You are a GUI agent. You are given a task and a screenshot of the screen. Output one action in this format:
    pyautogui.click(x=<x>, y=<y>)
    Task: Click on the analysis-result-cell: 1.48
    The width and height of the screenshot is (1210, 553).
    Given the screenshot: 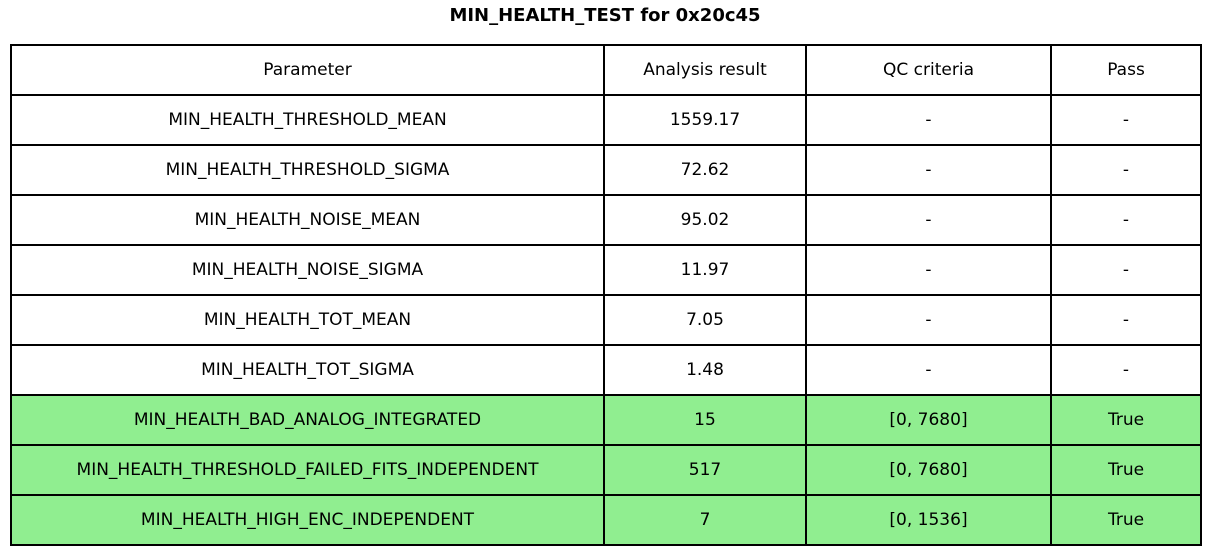 What is the action you would take?
    pyautogui.click(x=705, y=370)
    